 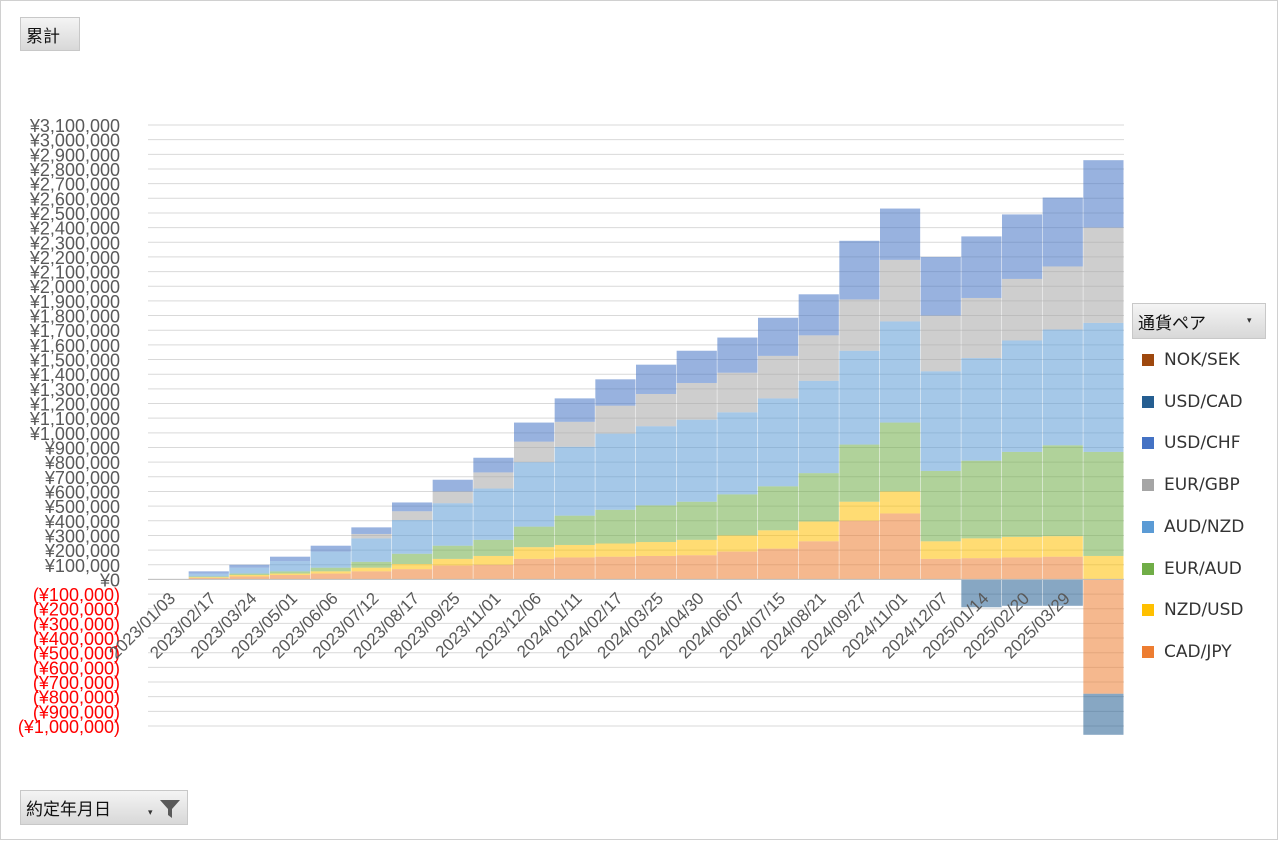 What do you see at coordinates (82, 492) in the screenshot?
I see `y-tick-label: ¥600,000` at bounding box center [82, 492].